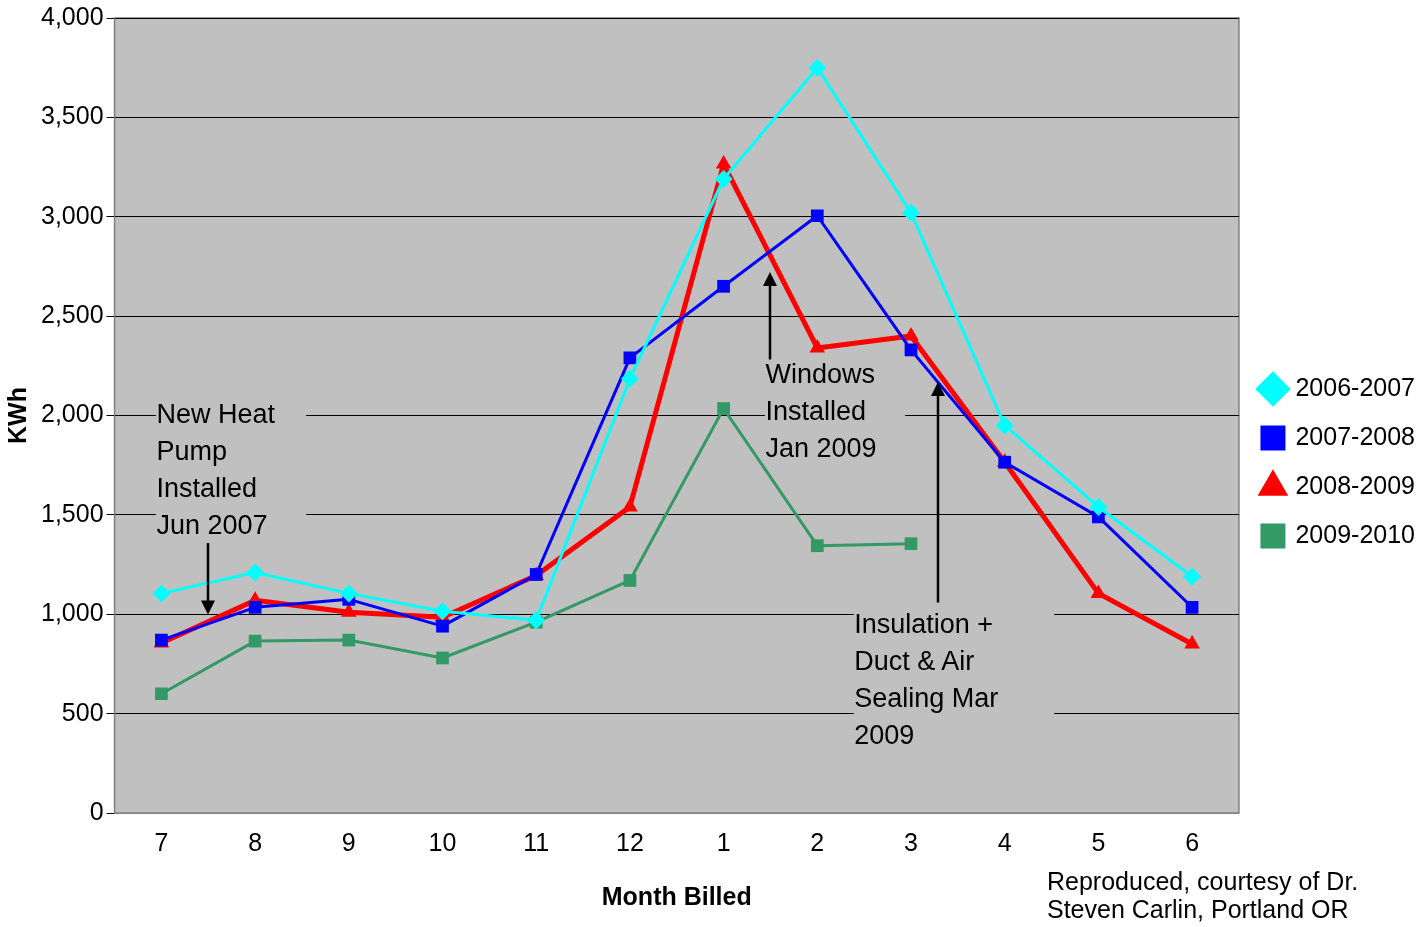 Image resolution: width=1425 pixels, height=927 pixels. Describe the element at coordinates (676, 895) in the screenshot. I see `x-axis-title: Month Billed` at that location.